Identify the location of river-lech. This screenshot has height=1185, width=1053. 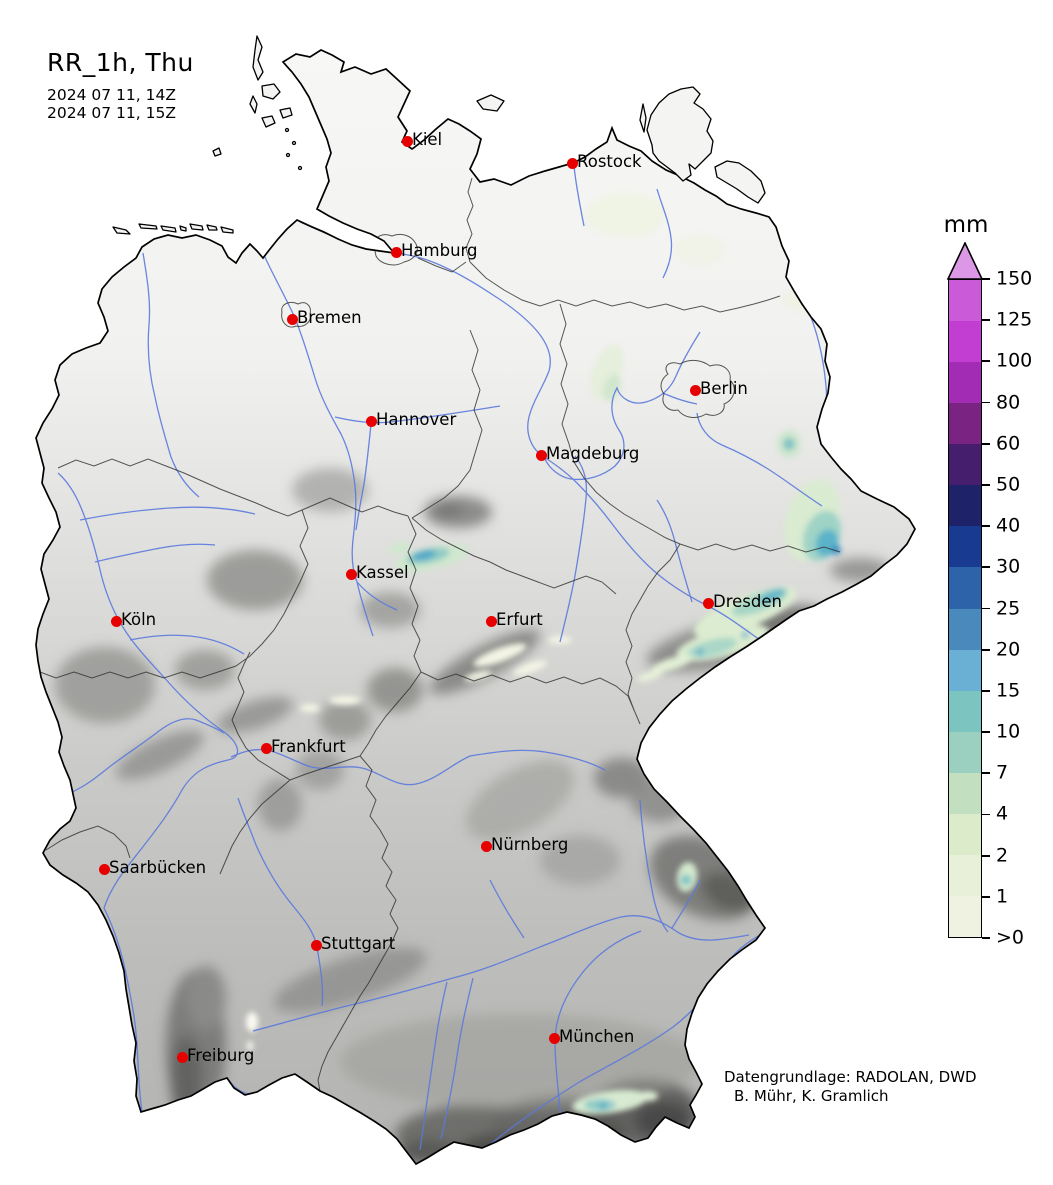
(457, 1058).